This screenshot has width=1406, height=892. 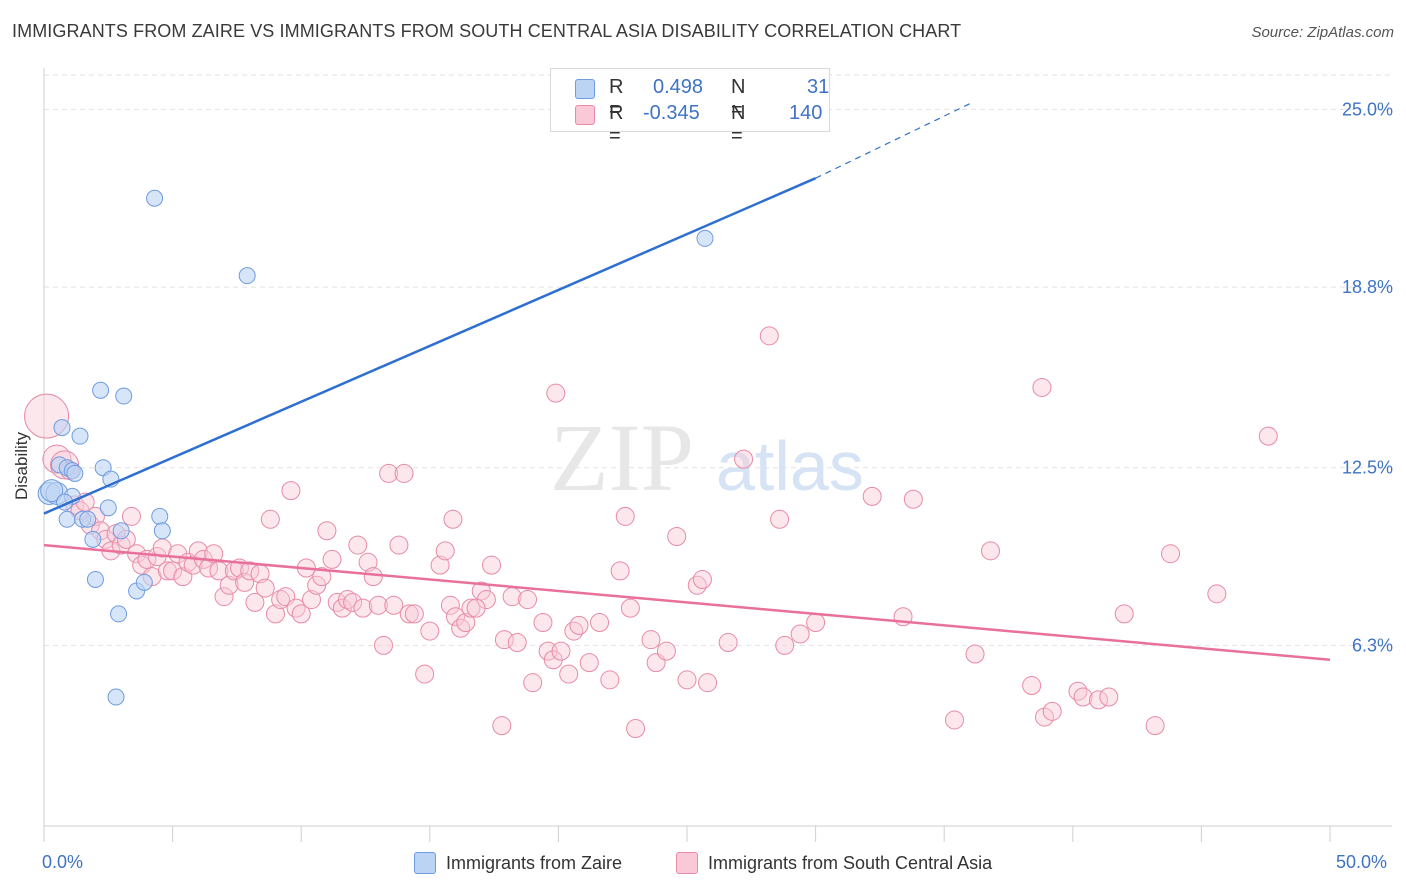 I want to click on y-tick-label: 12.5%, so click(x=1367, y=468).